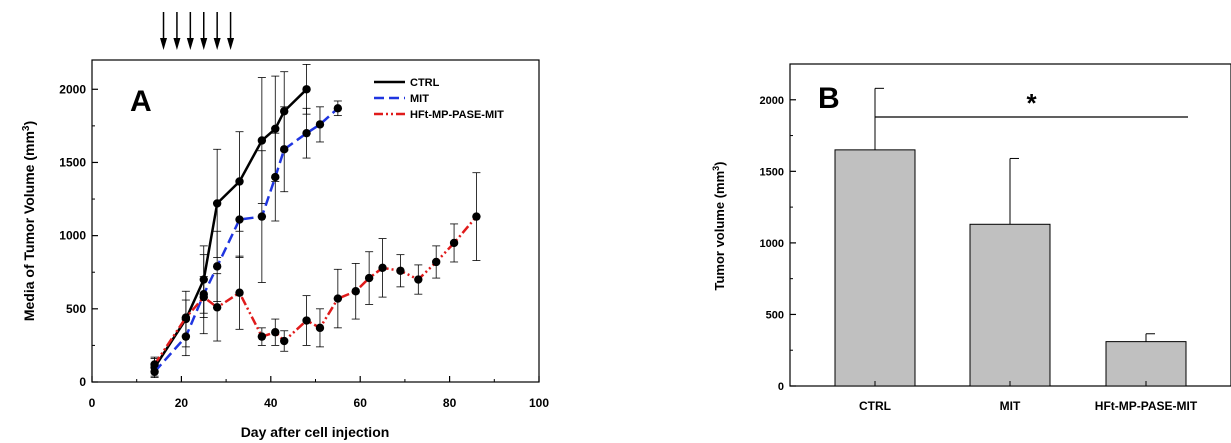 This screenshot has height=443, width=1231. I want to click on x-tick-label: 40, so click(271, 403).